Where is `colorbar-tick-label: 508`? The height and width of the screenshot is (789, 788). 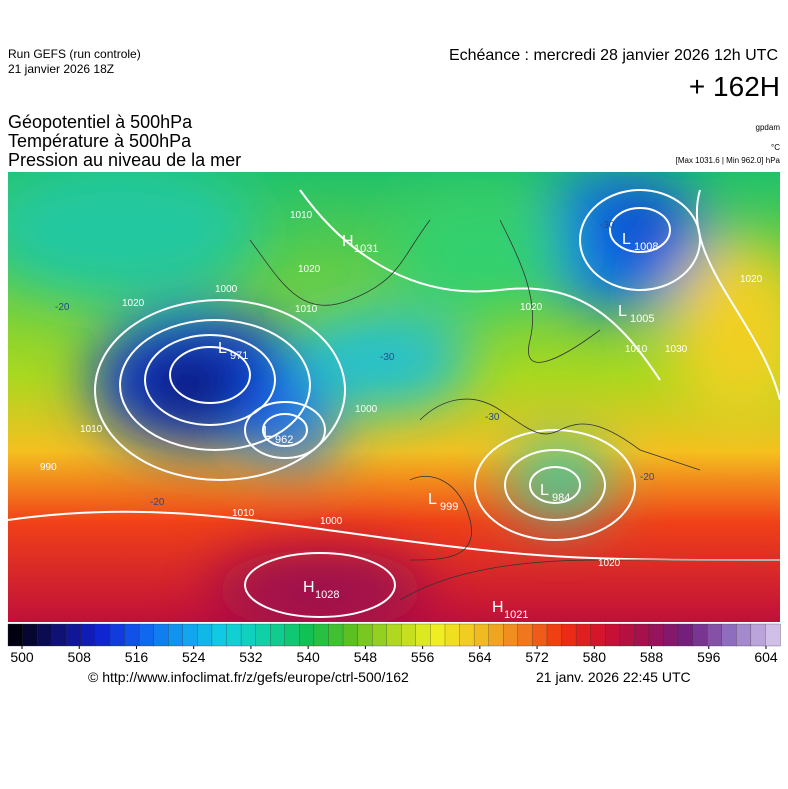
colorbar-tick-label: 508 is located at coordinates (80, 657).